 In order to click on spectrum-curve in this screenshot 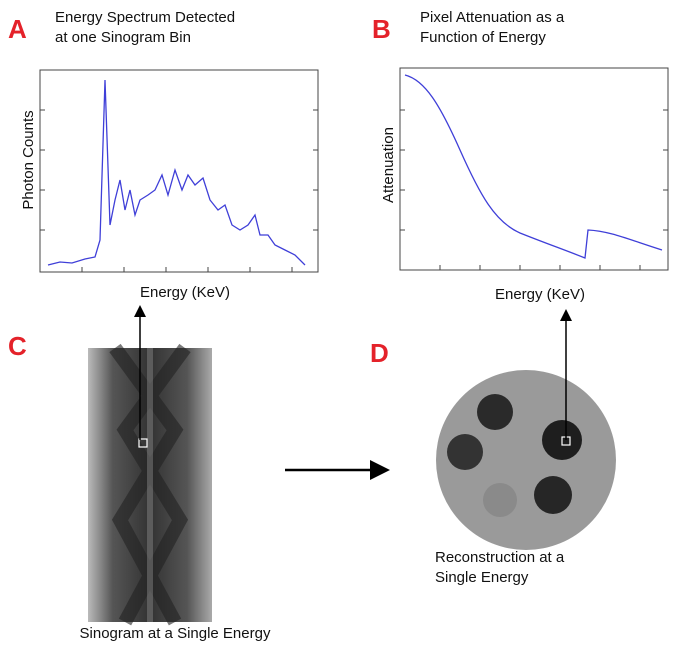, I will do `click(176, 172)`.